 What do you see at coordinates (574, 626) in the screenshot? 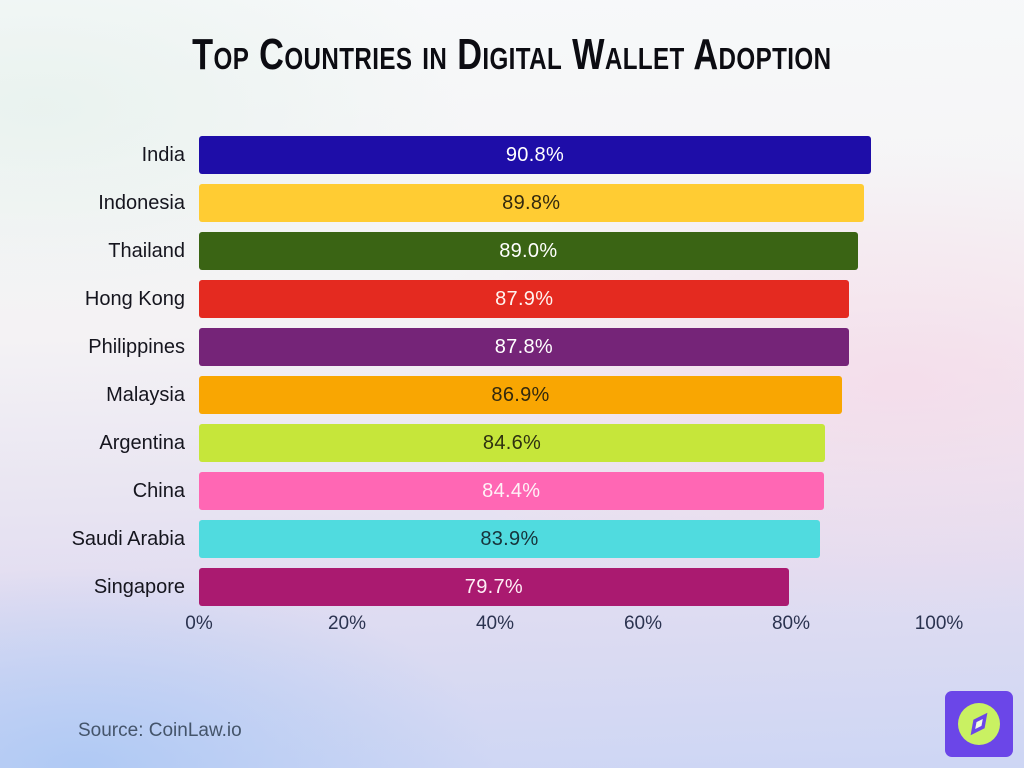
I see `x-axis: 0% 20% 40% 60% 80% 100%` at bounding box center [574, 626].